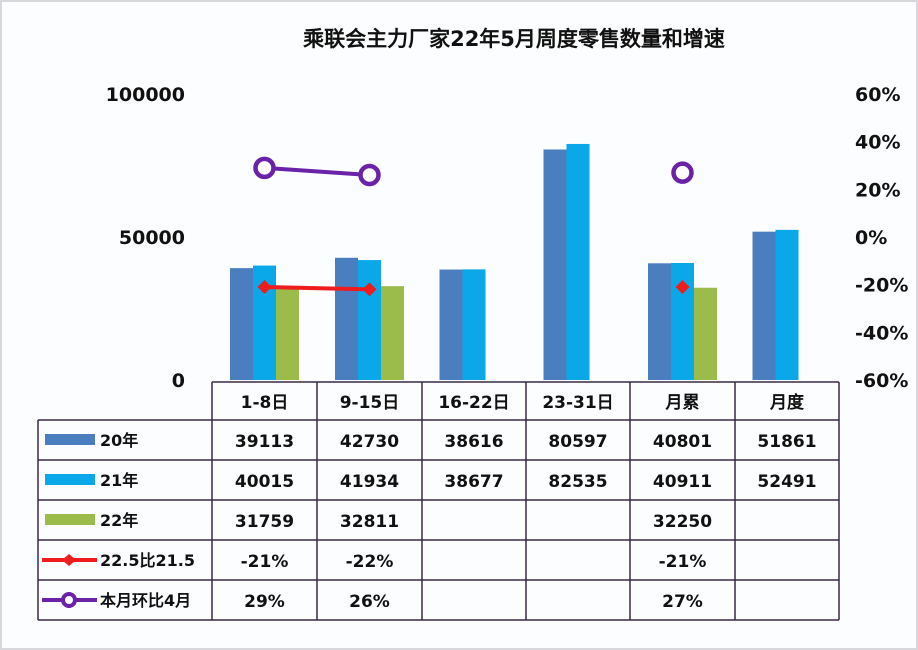 The image size is (918, 650). What do you see at coordinates (264, 602) in the screenshot?
I see `table-cell-value: 29%` at bounding box center [264, 602].